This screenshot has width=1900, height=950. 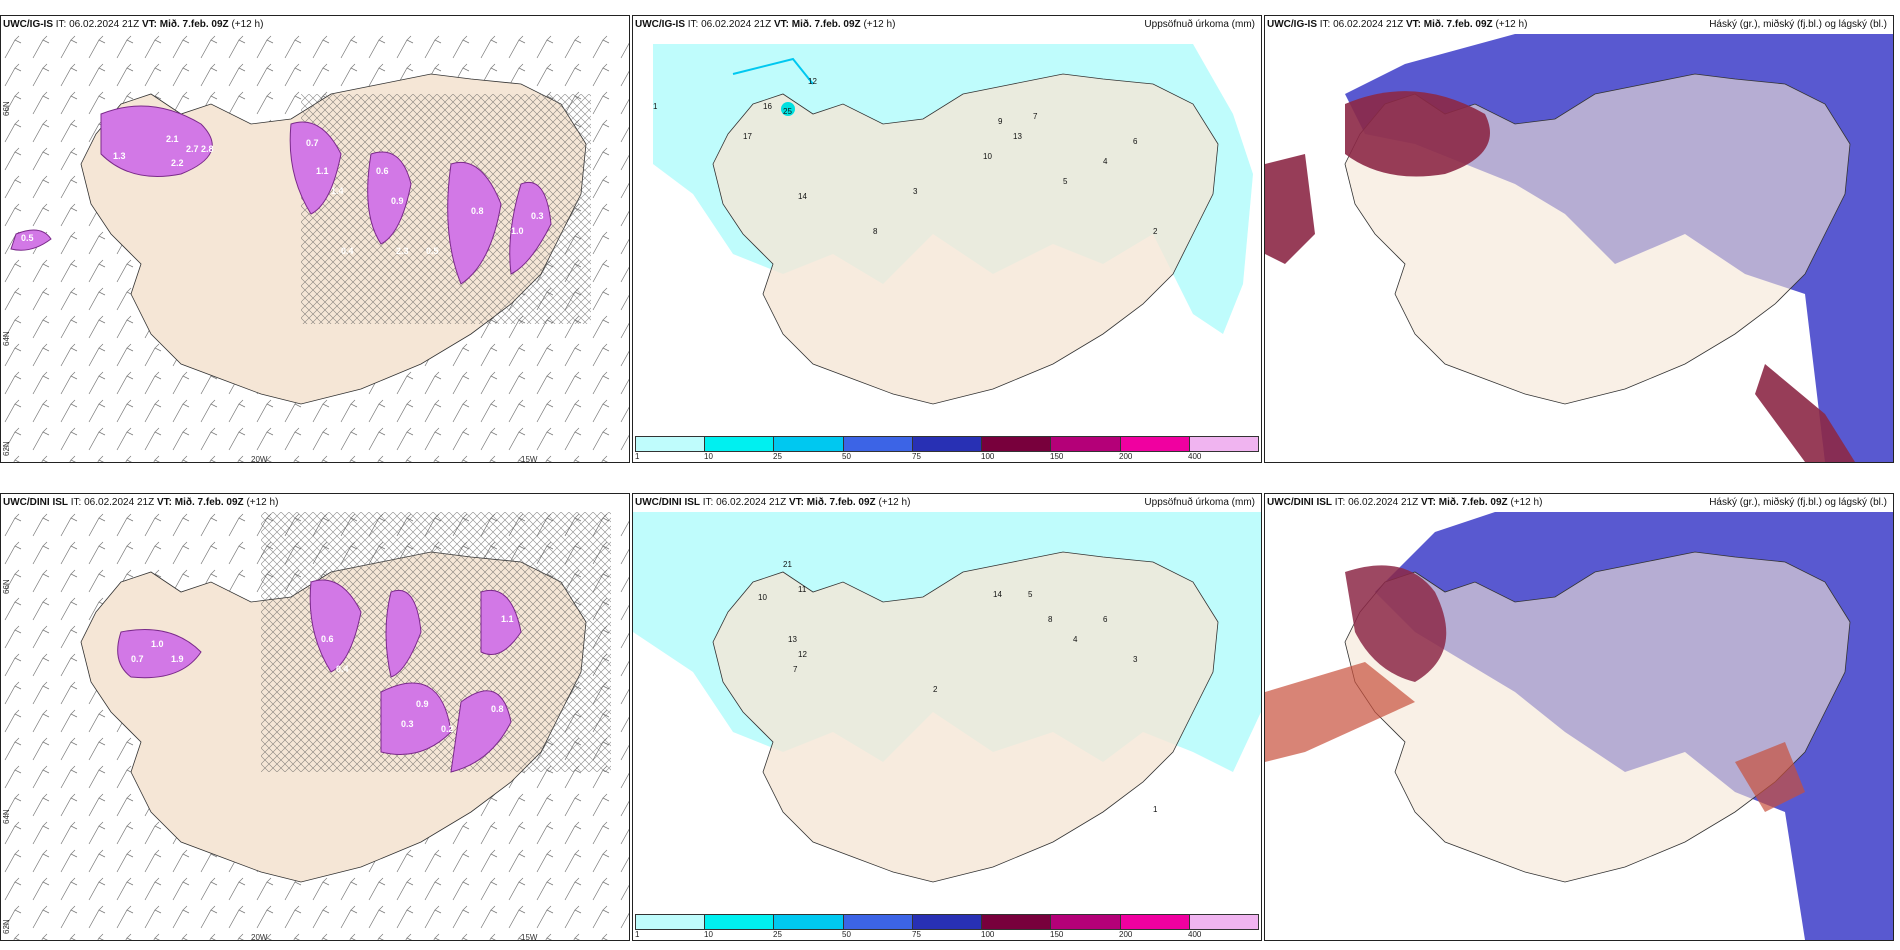 What do you see at coordinates (172, 139) in the screenshot?
I see `svg-text: 2.1` at bounding box center [172, 139].